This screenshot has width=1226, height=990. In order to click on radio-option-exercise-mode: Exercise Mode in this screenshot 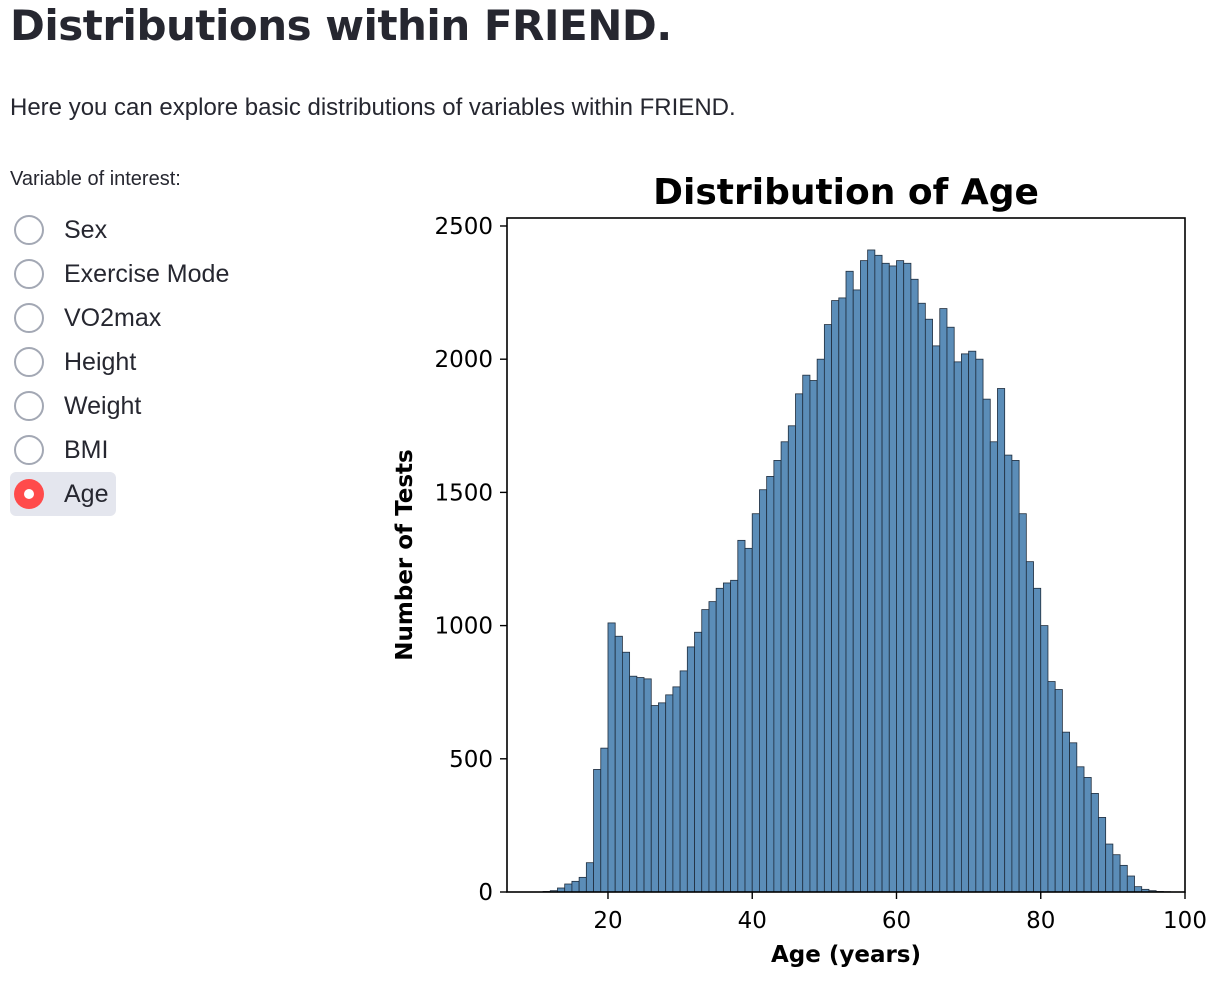, I will do `click(123, 274)`.